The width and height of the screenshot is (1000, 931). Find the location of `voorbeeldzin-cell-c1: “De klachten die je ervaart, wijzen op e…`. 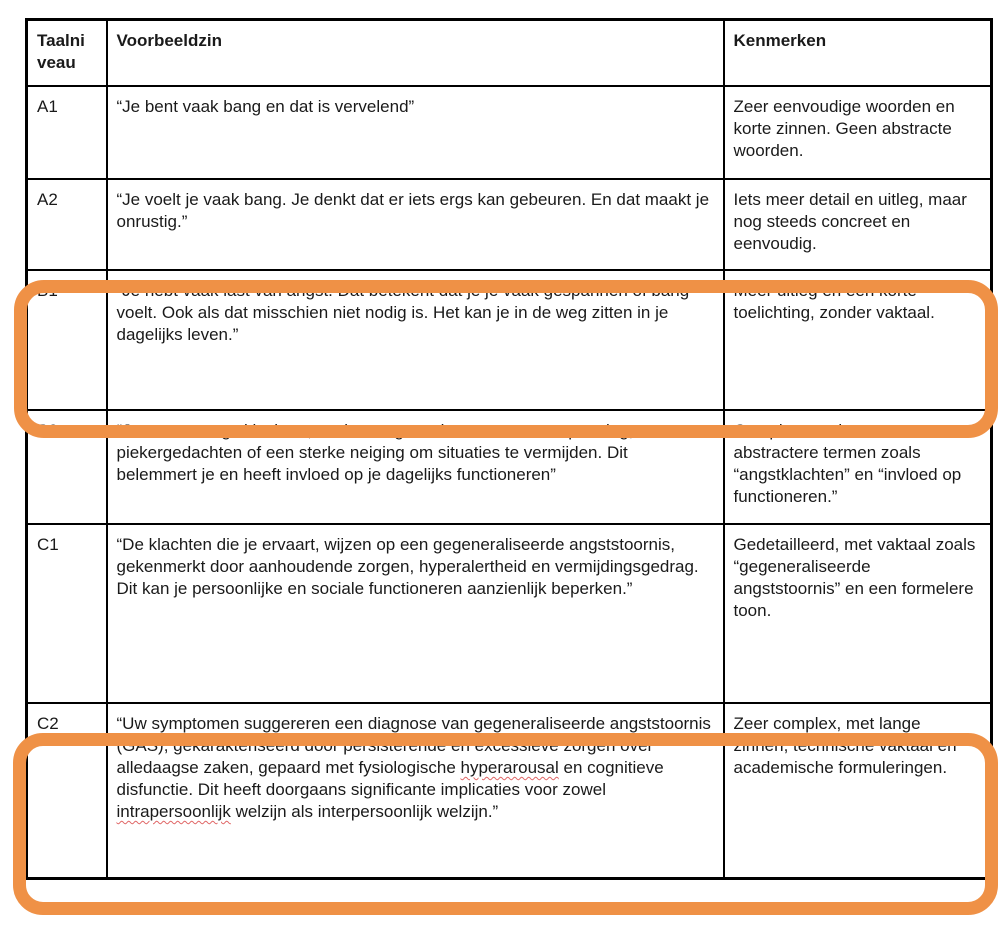

voorbeeldzin-cell-c1: “De klachten die je ervaart, wijzen op e… is located at coordinates (415, 613).